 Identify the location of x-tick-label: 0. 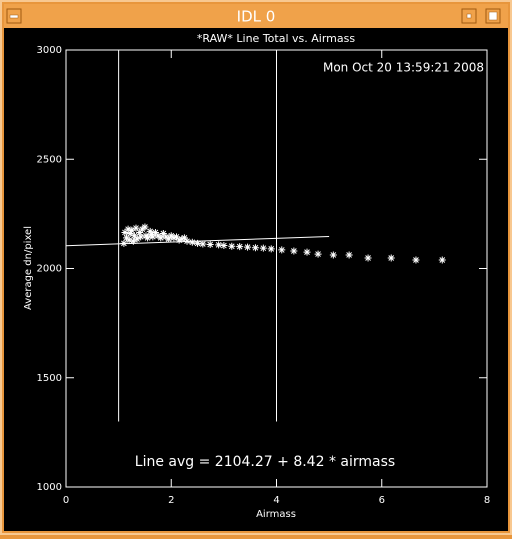
(66, 500).